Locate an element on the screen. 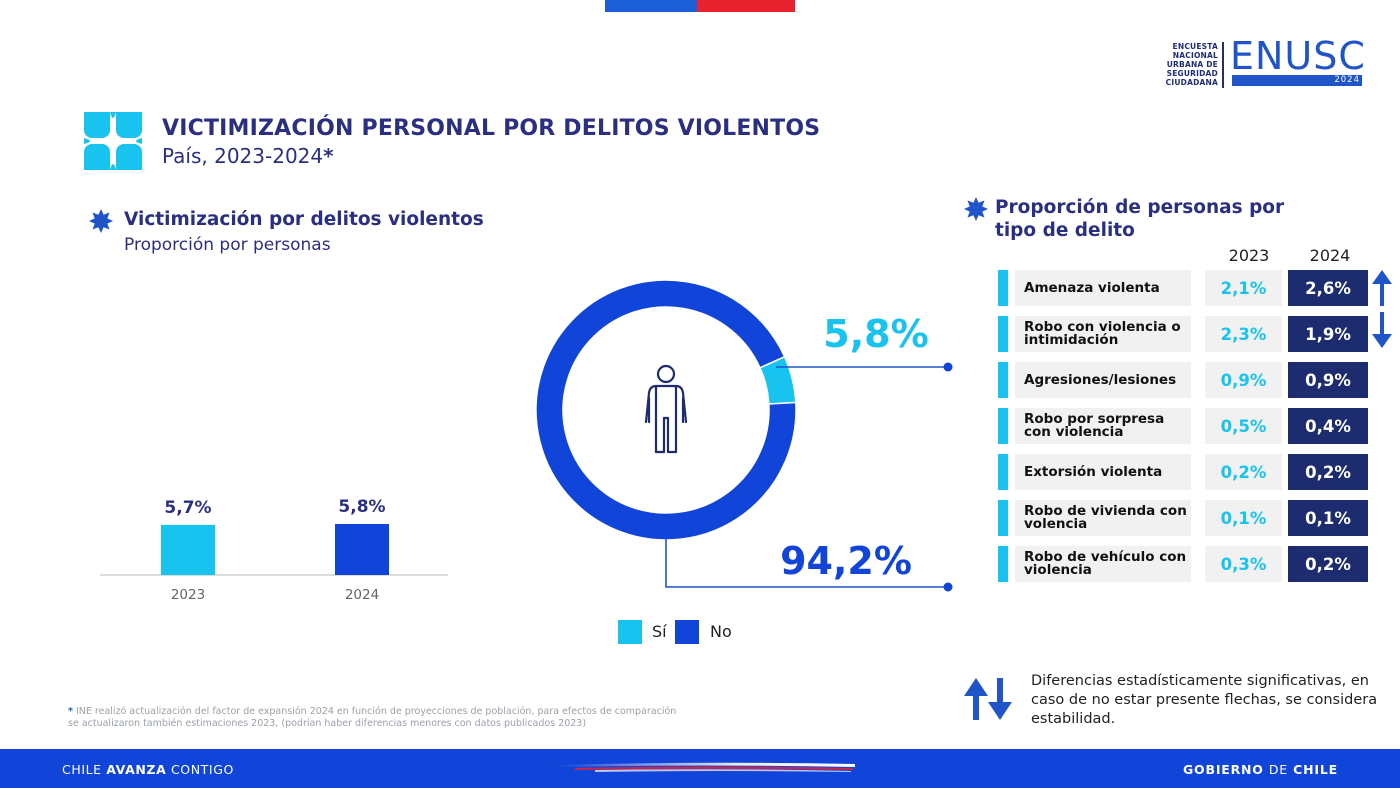 The image size is (1400, 788). legend-label-no: No is located at coordinates (721, 631).